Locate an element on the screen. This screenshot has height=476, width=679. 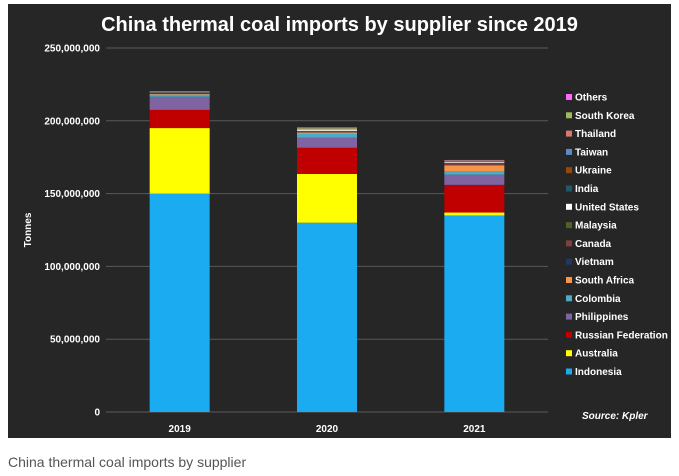
bar-segment-indonesia-2019 is located at coordinates (179, 302).